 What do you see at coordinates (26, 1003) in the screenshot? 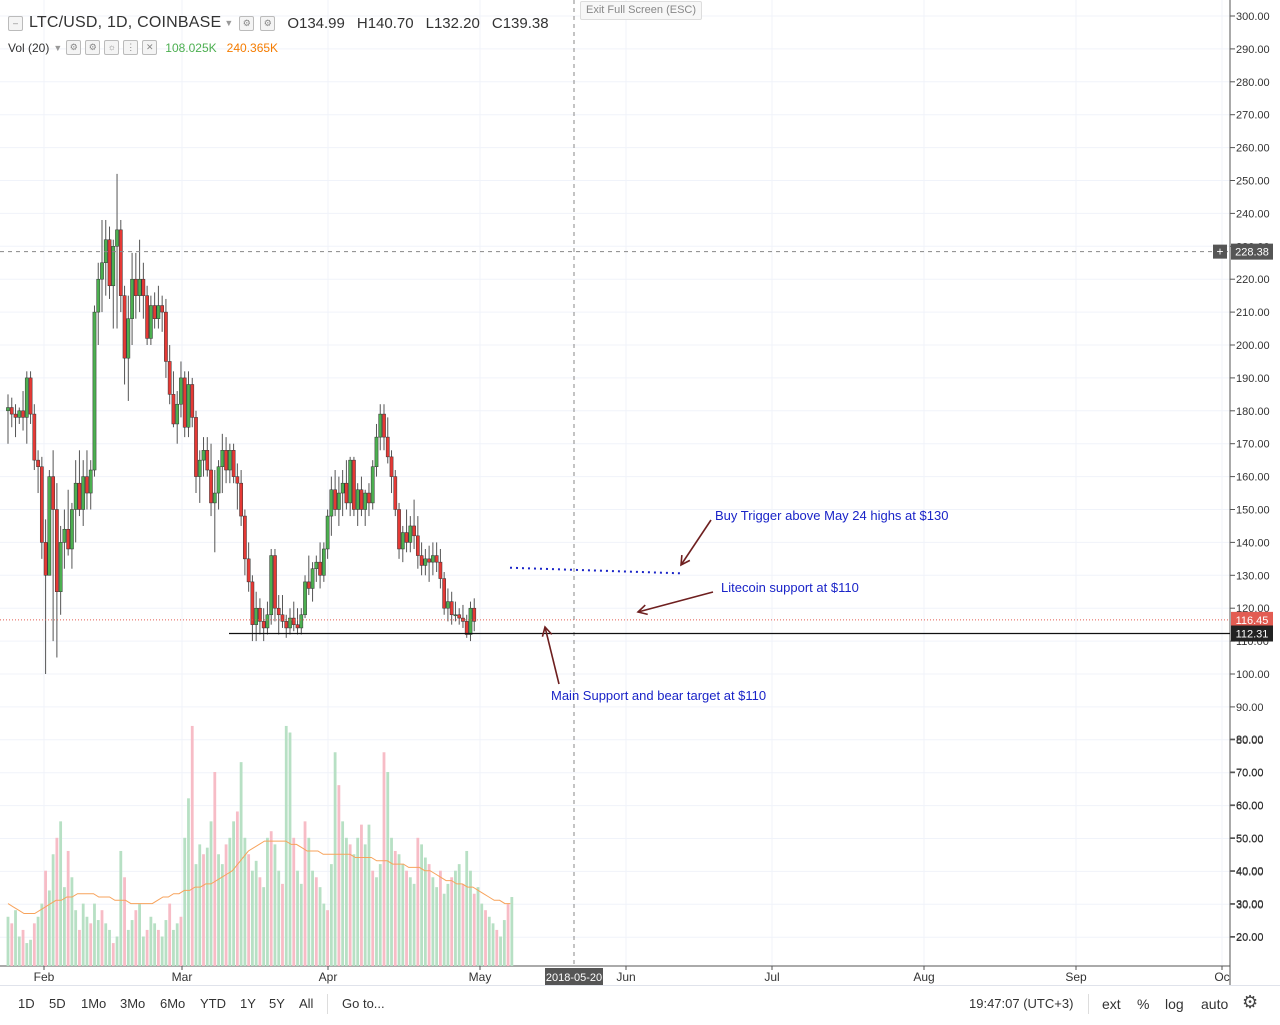
I see `timeframe-1d: 1D` at bounding box center [26, 1003].